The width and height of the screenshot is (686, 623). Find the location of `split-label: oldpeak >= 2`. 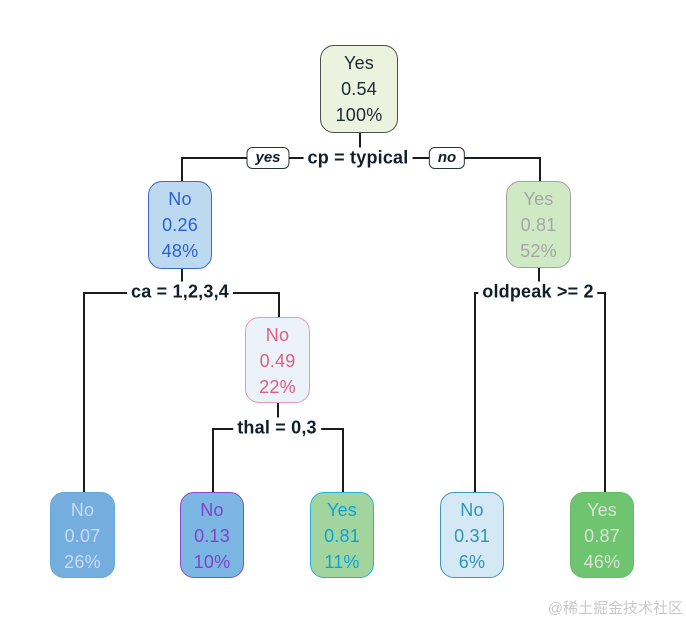

split-label: oldpeak >= 2 is located at coordinates (538, 292).